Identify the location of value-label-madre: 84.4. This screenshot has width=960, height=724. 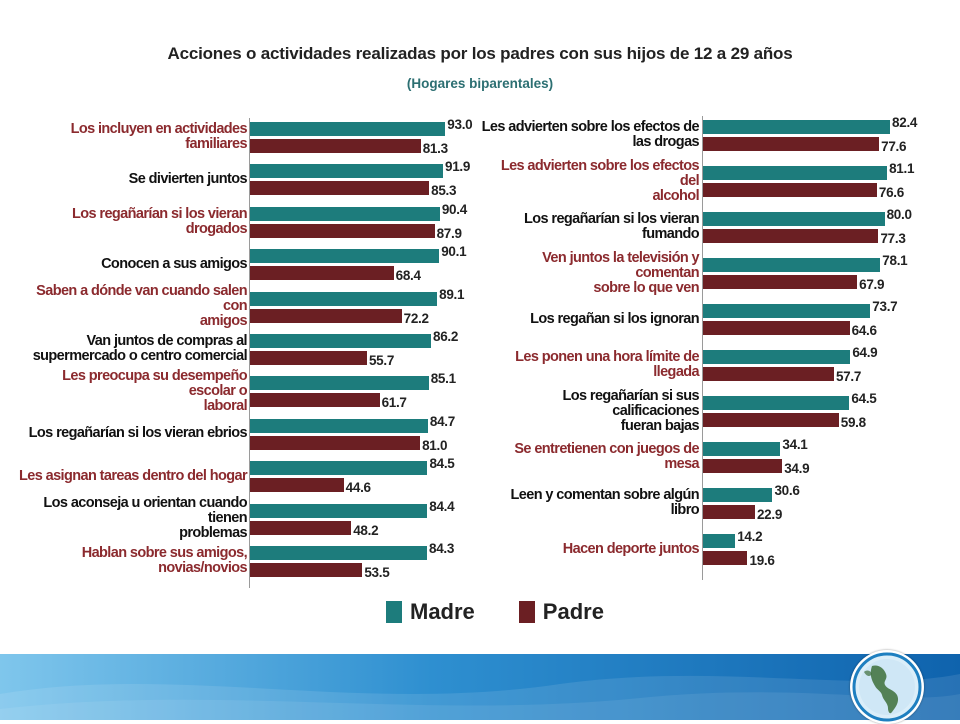
(442, 506).